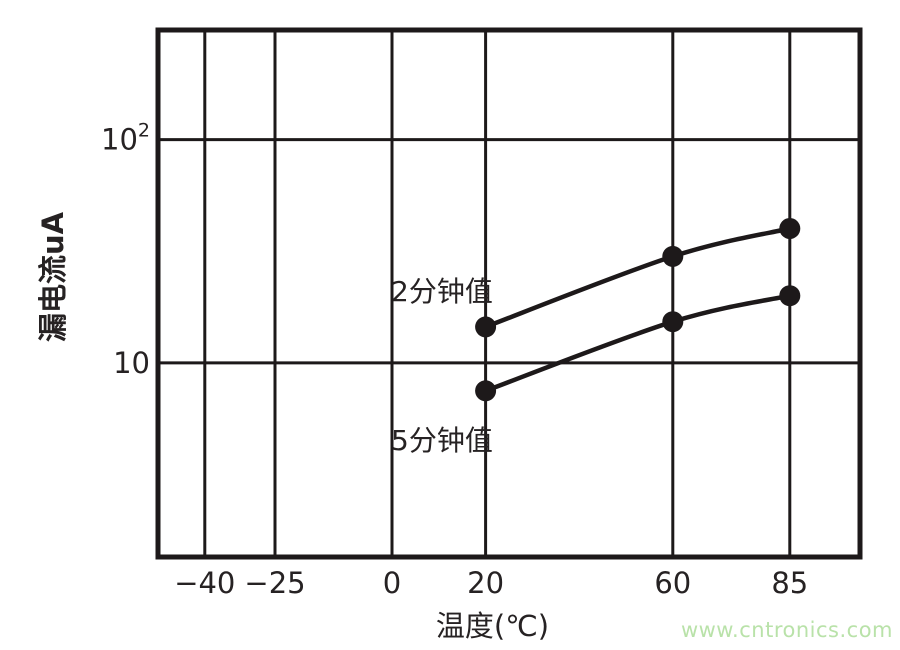 This screenshot has height=650, width=900. Describe the element at coordinates (125, 138) in the screenshot. I see `y-tick-label: 102` at that location.